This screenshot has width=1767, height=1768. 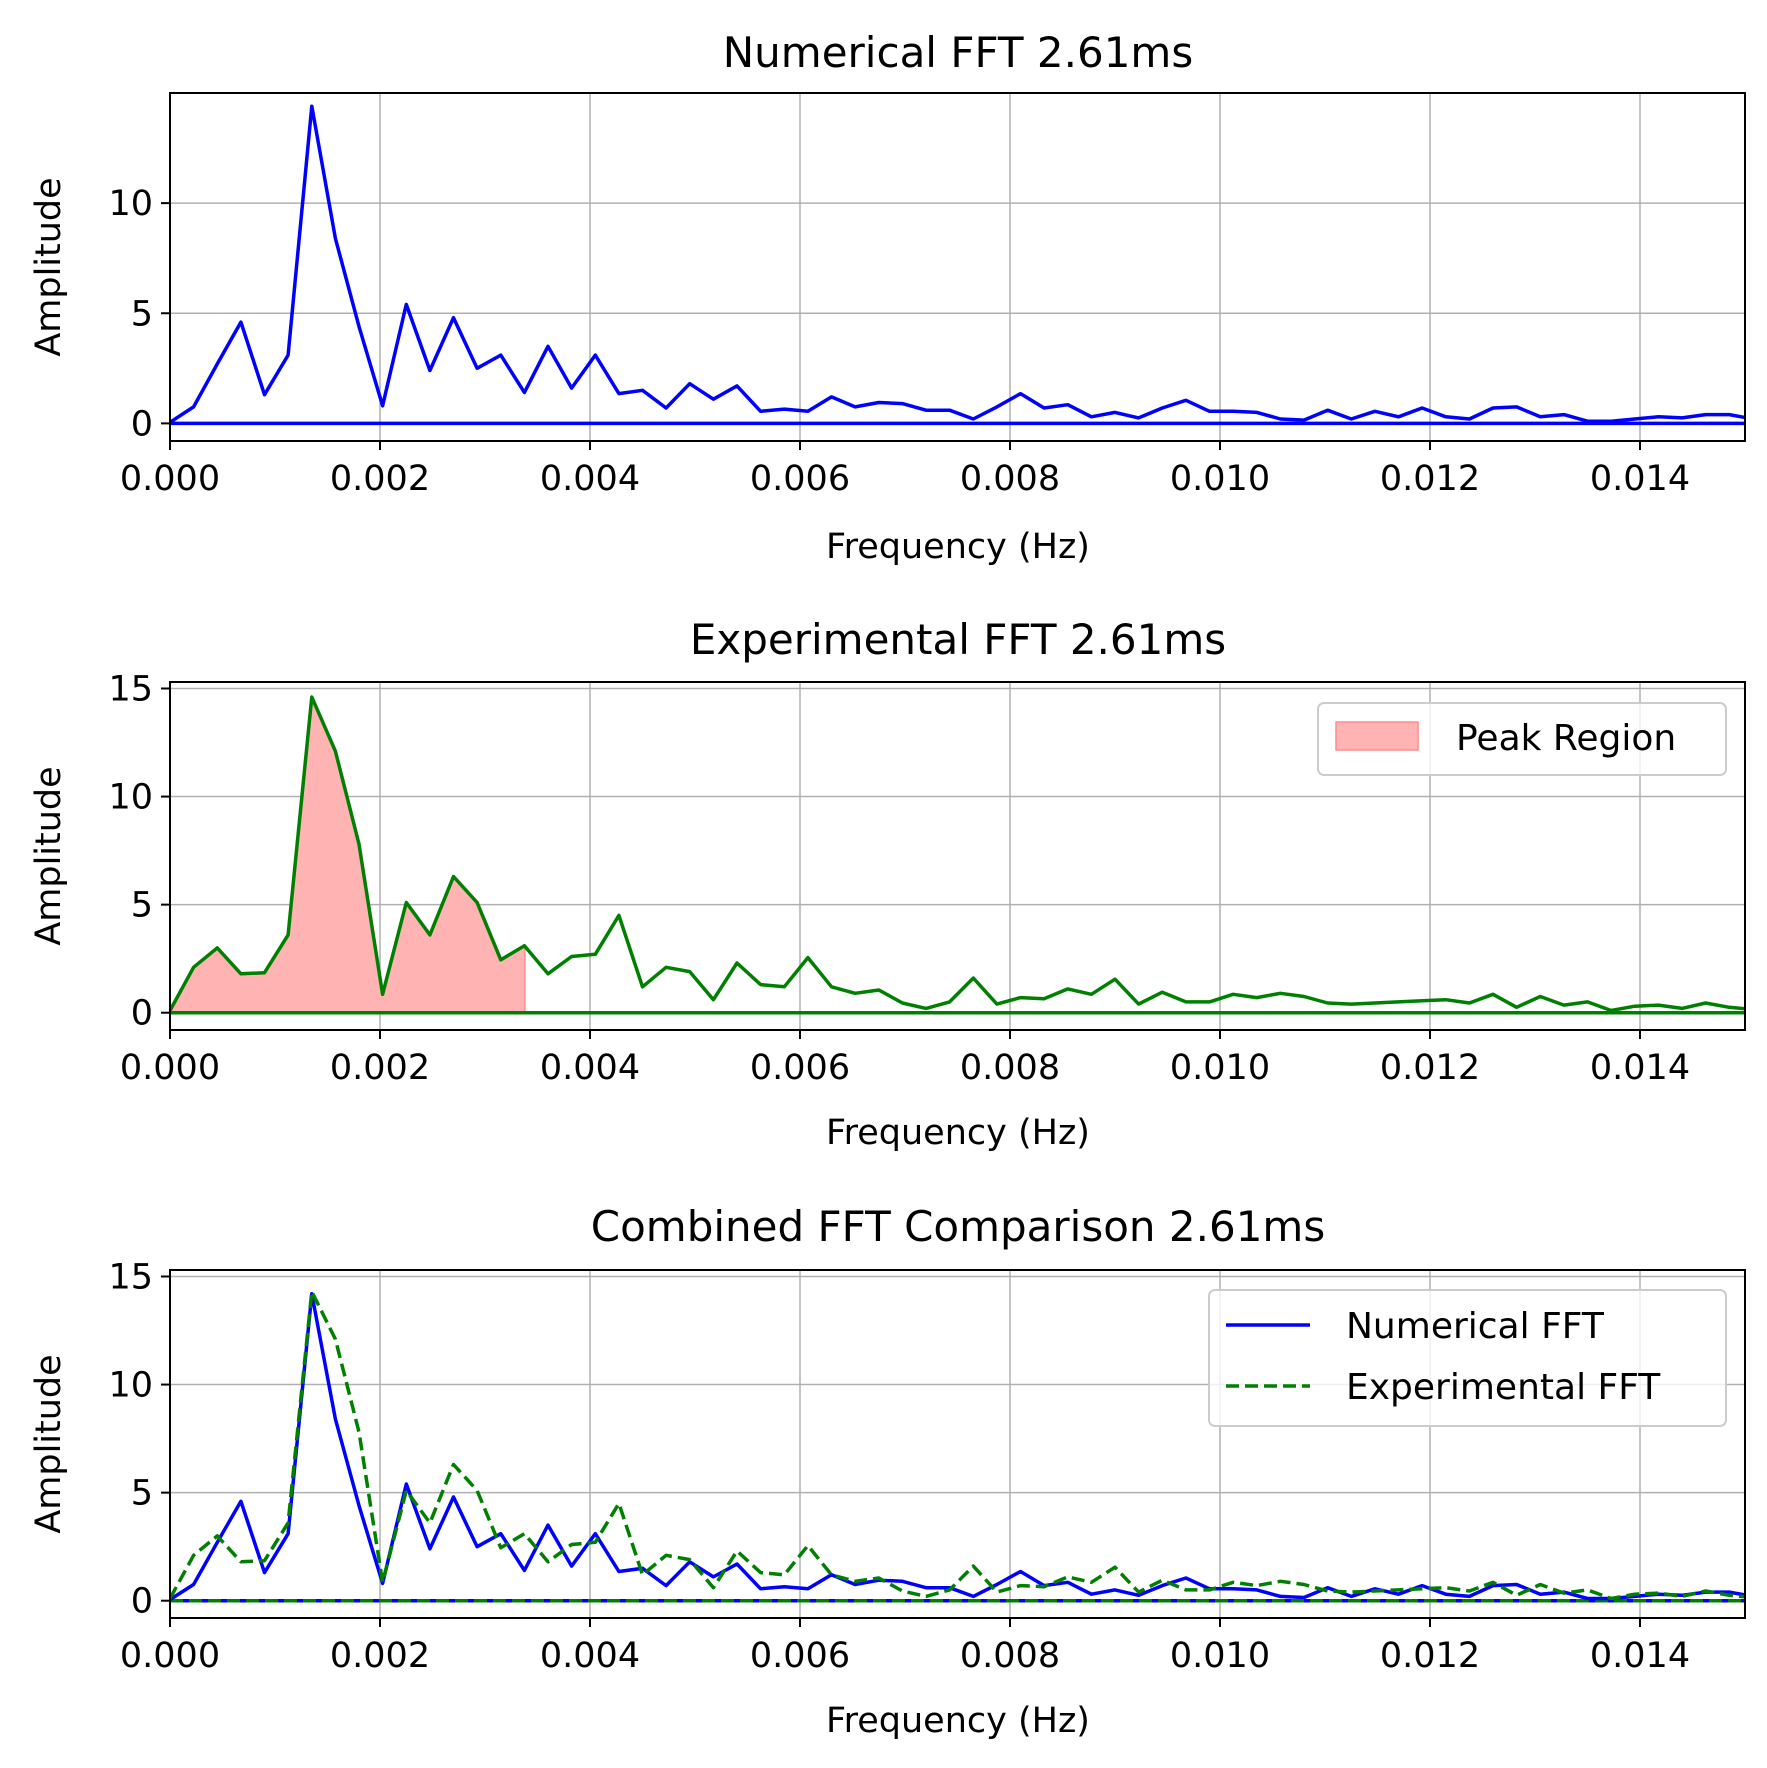 I want to click on panel-title: Numerical FFT 2.61ms, so click(x=958, y=52).